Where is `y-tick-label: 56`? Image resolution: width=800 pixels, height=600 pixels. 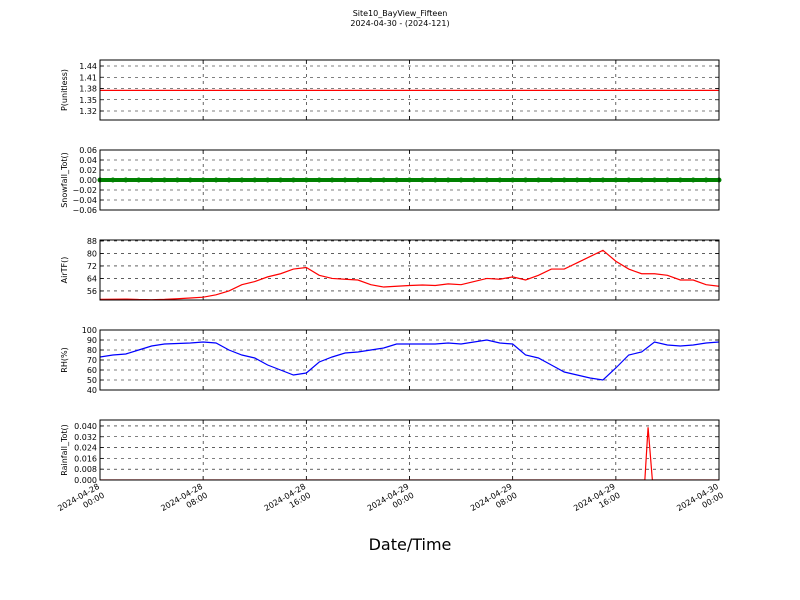
y-tick-label: 56 is located at coordinates (92, 291).